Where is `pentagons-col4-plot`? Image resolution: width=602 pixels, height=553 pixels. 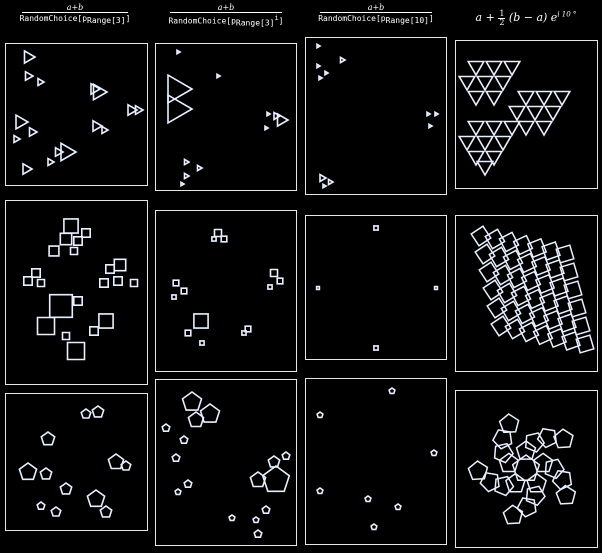
pentagons-col4-plot is located at coordinates (522, 469).